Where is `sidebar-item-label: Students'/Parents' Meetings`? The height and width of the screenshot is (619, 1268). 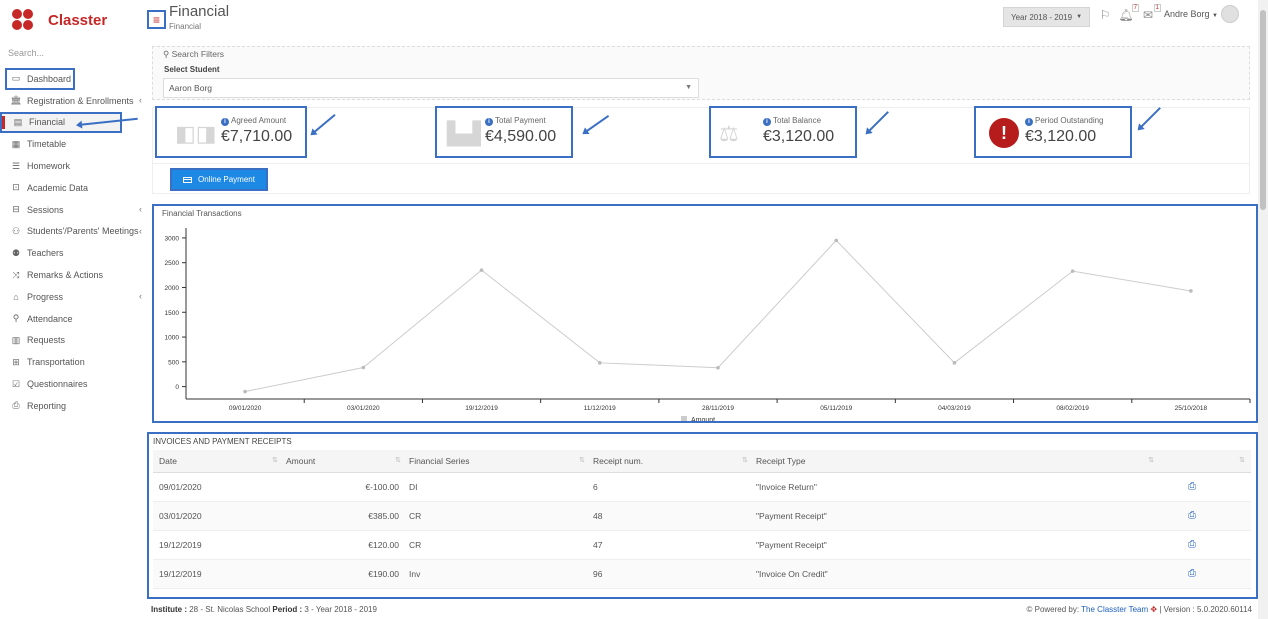 sidebar-item-label: Students'/Parents' Meetings is located at coordinates (83, 231).